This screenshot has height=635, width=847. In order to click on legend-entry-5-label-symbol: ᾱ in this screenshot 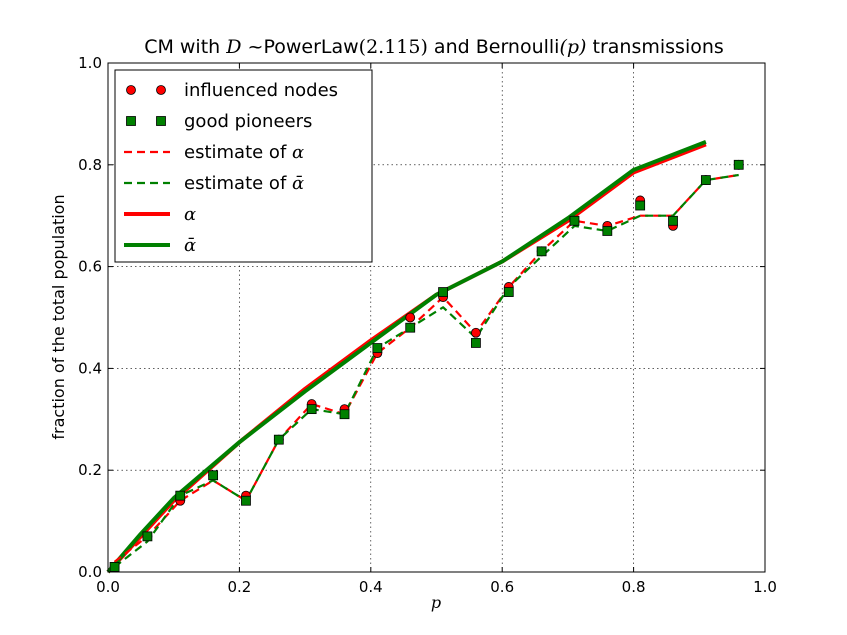, I will do `click(190, 245)`.